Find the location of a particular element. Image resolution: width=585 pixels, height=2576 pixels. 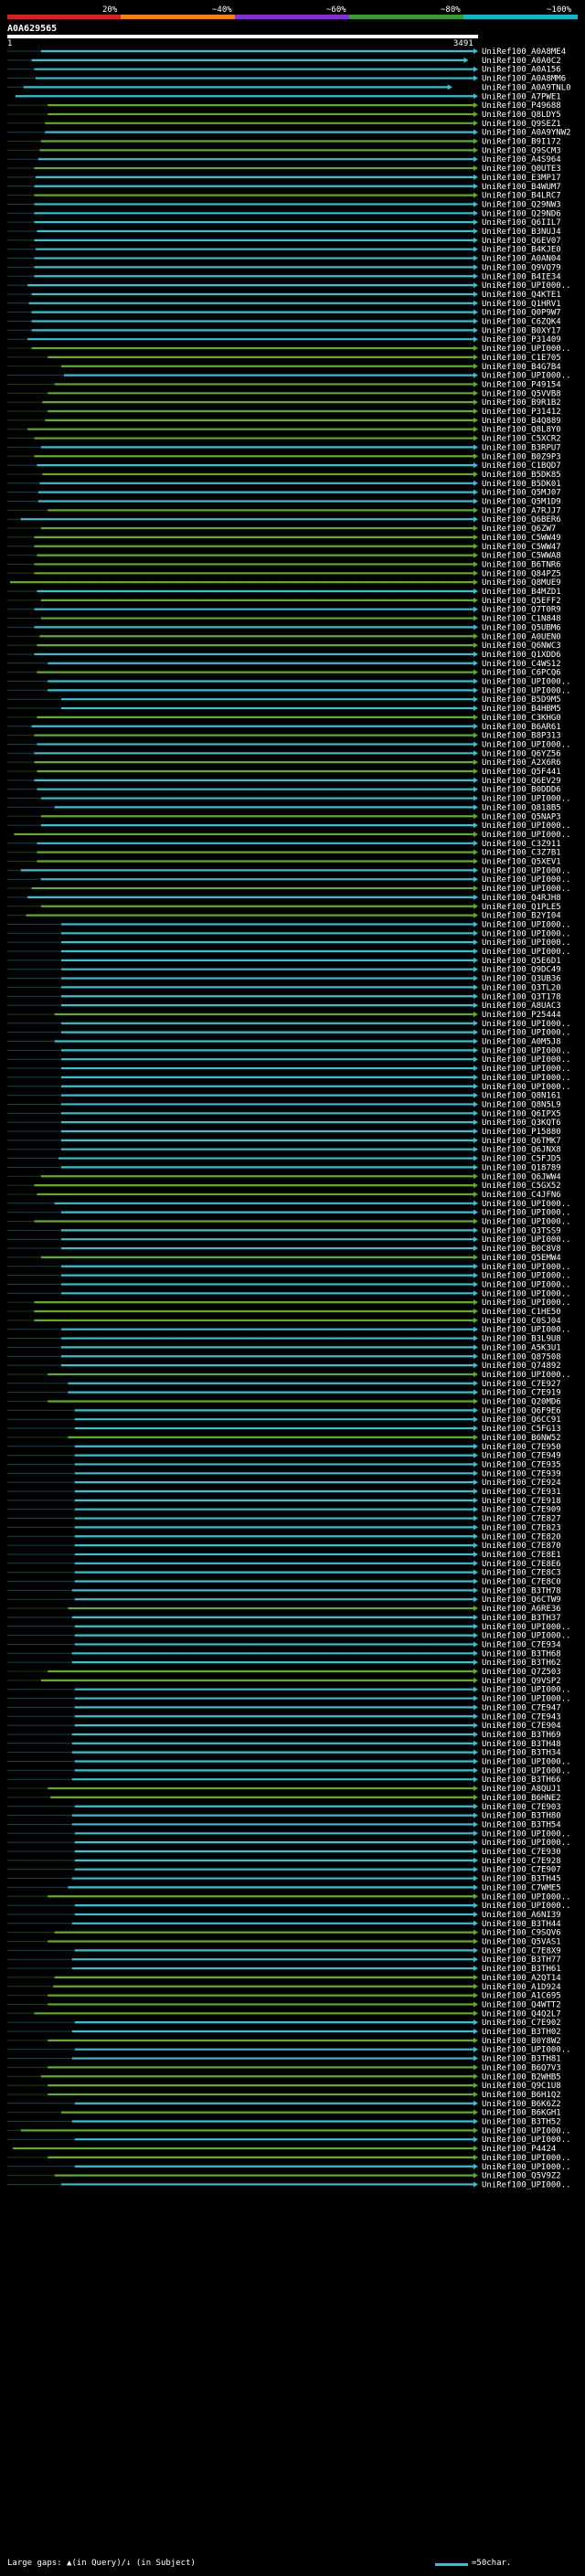

hit-label: UniRef100_B3TH45 is located at coordinates (521, 1879).